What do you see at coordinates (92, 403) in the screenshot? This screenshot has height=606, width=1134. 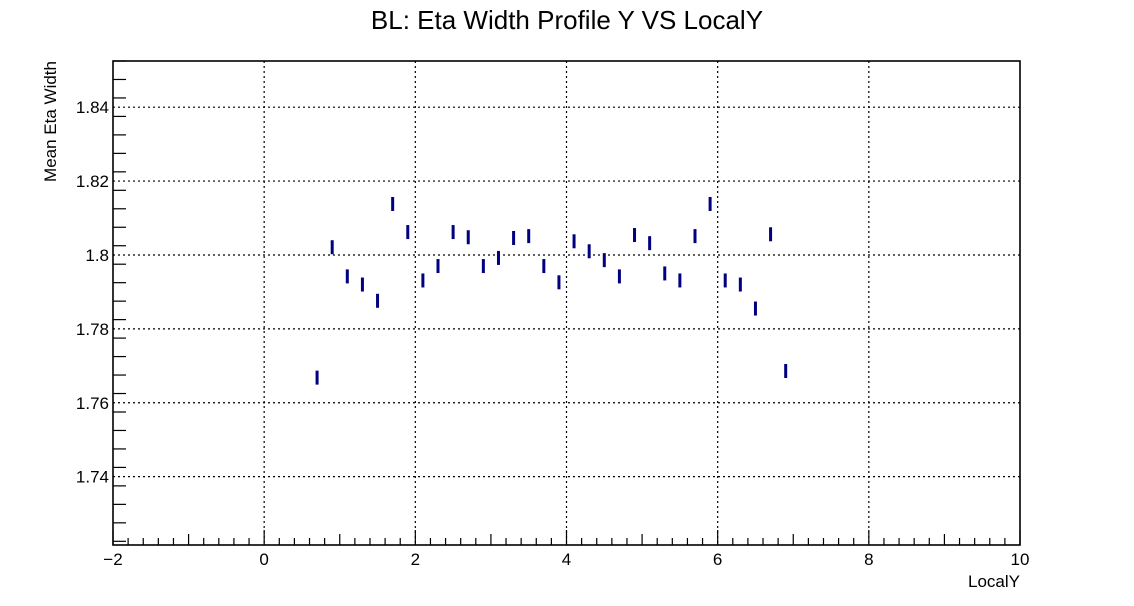 I see `y-tick-label: 1.76` at bounding box center [92, 403].